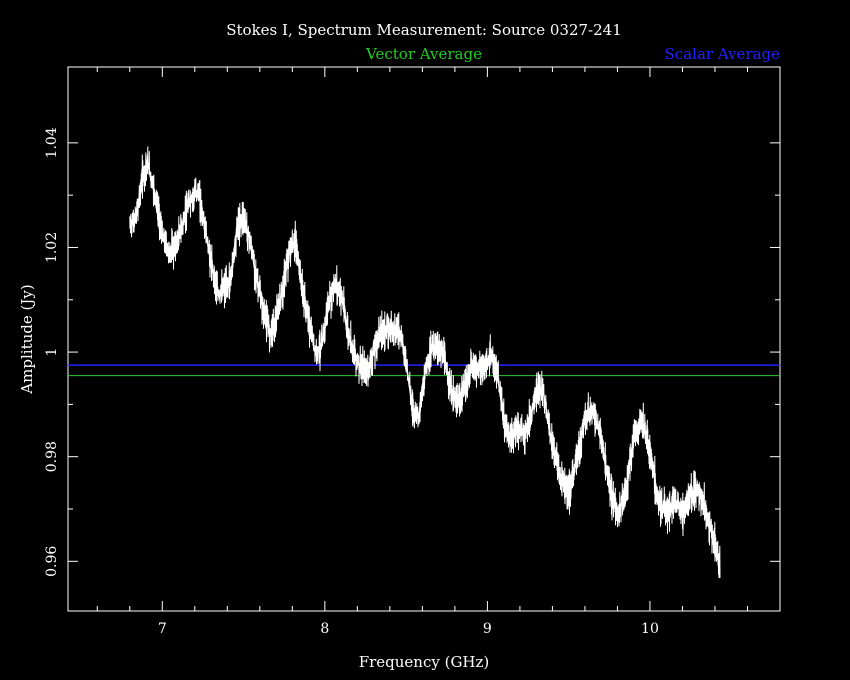  I want to click on x-tick-label: 7, so click(162, 629).